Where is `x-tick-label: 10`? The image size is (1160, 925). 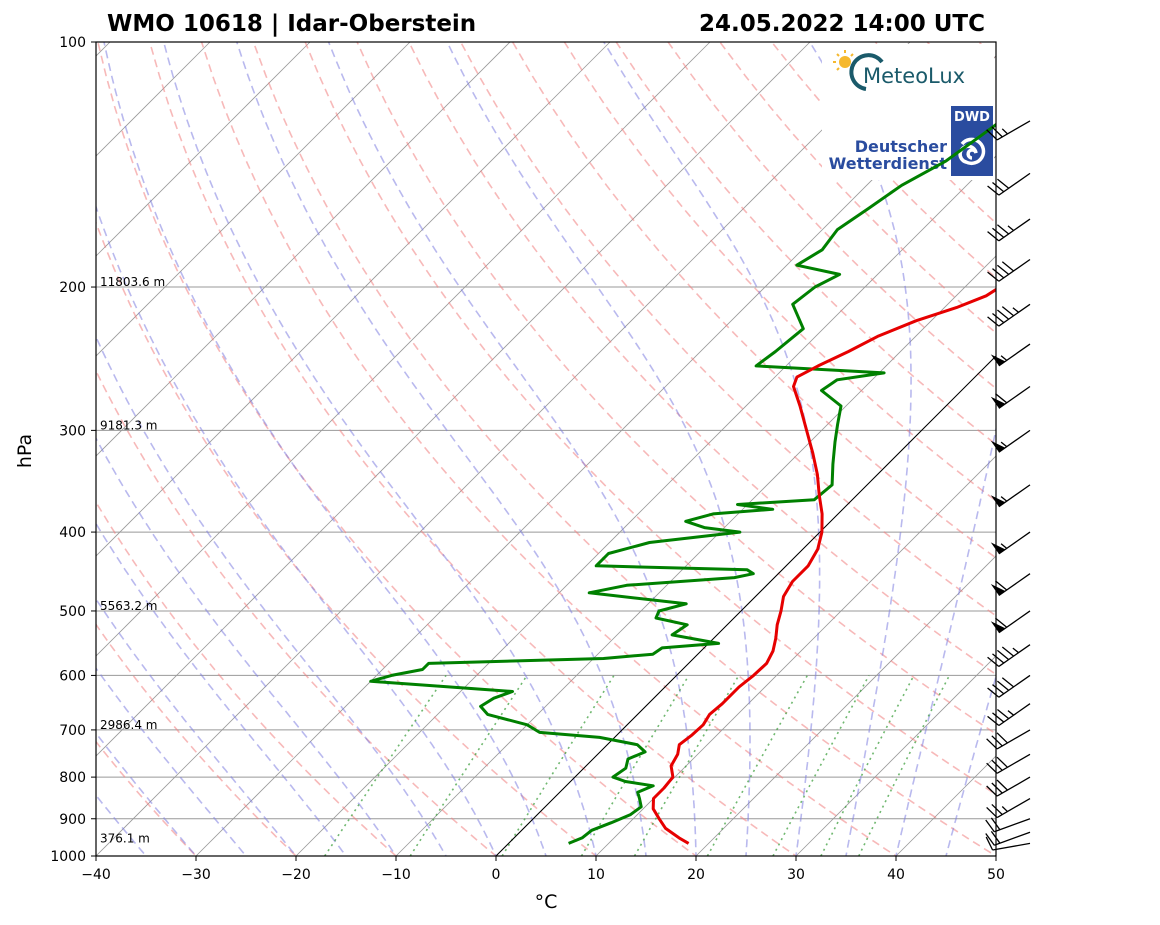
x-tick-label: 10 is located at coordinates (596, 875).